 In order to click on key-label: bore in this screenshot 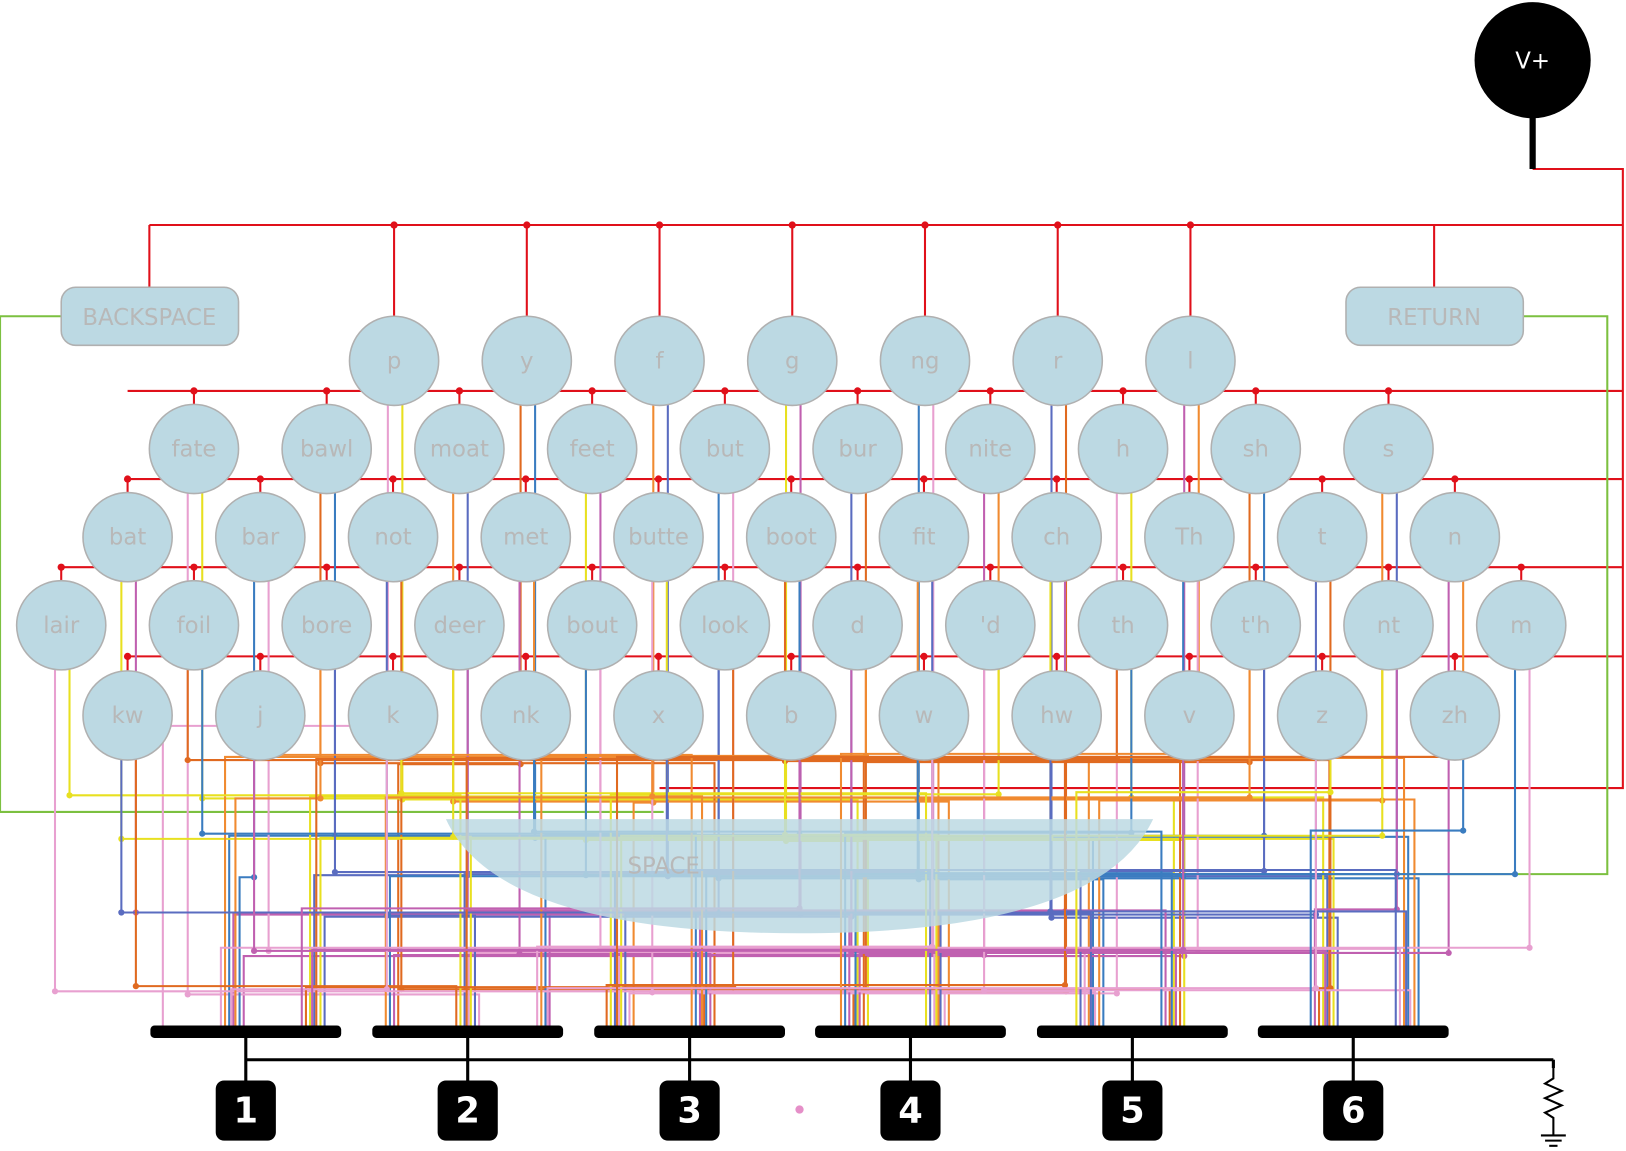, I will do `click(326, 626)`.